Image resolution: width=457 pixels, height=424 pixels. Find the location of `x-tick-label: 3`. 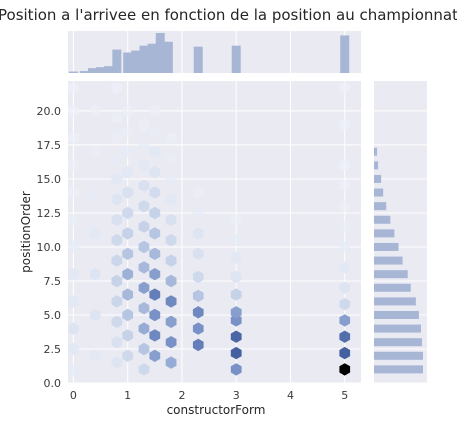

x-tick-label: 3 is located at coordinates (236, 395).